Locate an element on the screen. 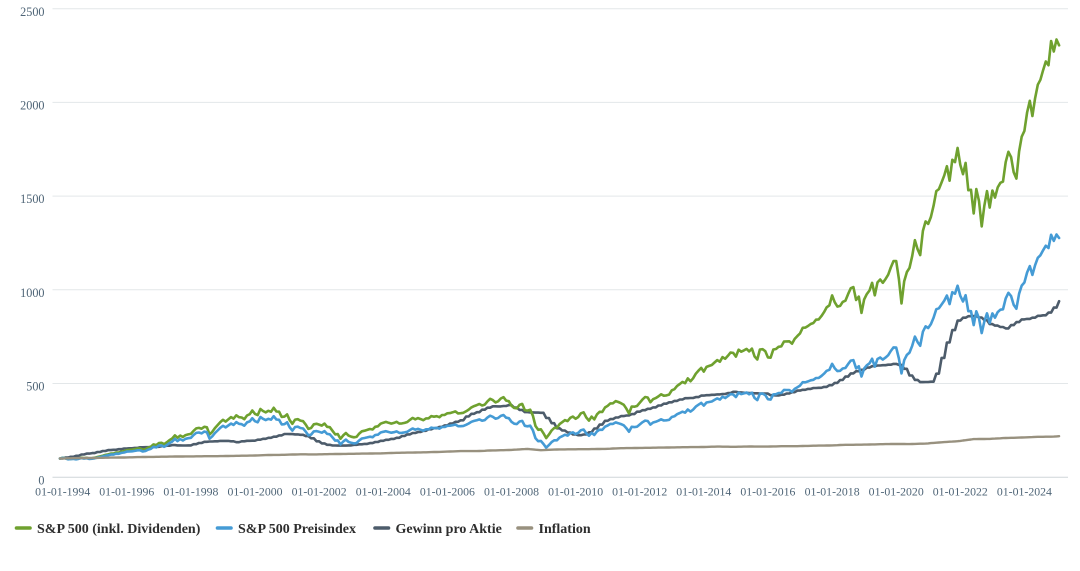 The height and width of the screenshot is (571, 1080). svg-text: 1000 is located at coordinates (32, 293).